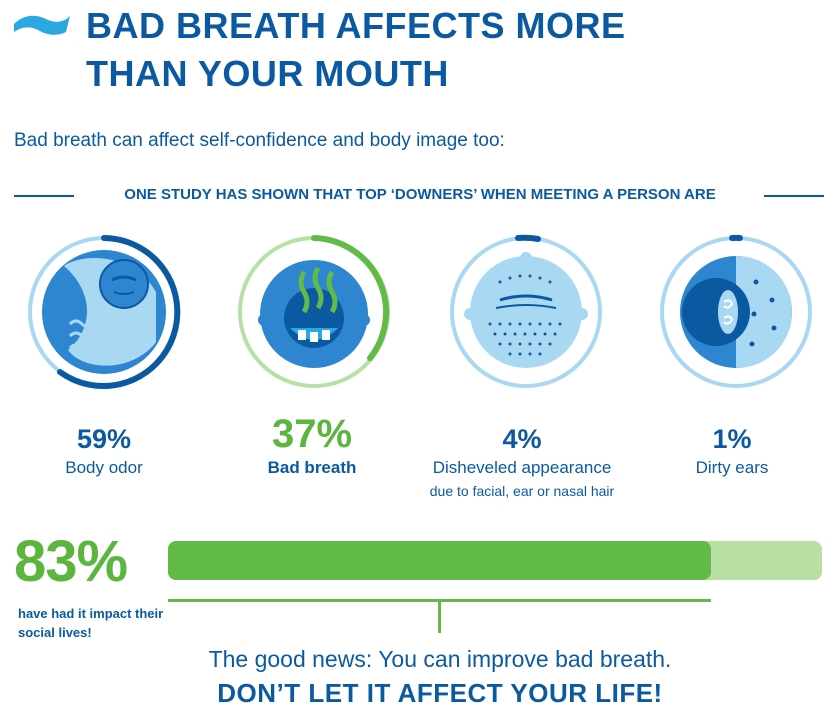  What do you see at coordinates (312, 467) in the screenshot?
I see `stat-label-bad-breath: Bad breath` at bounding box center [312, 467].